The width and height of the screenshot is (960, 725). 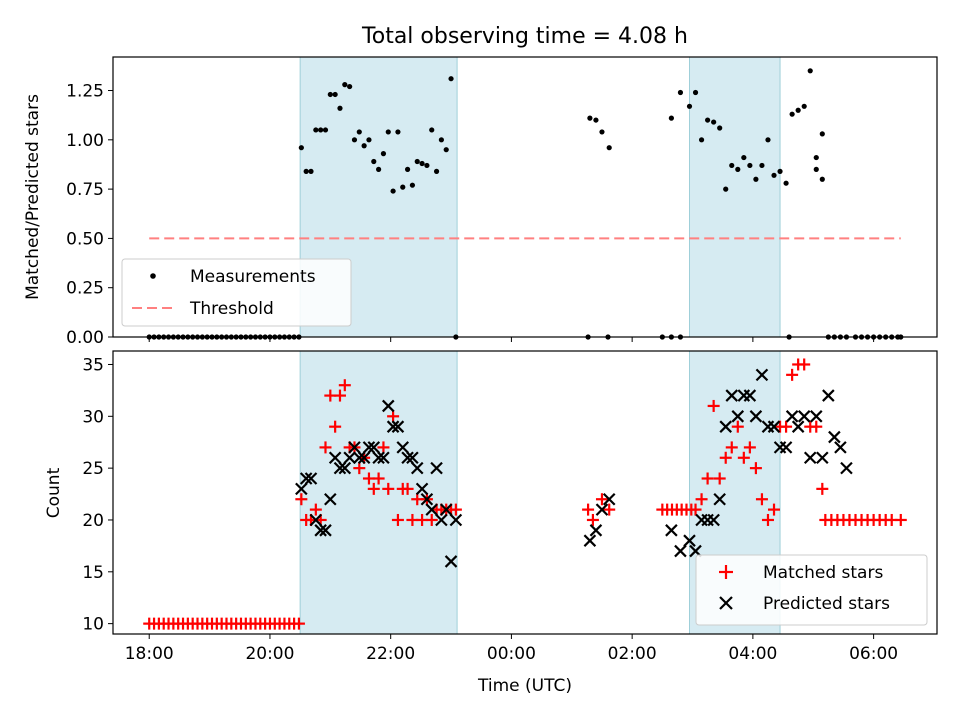 What do you see at coordinates (511, 654) in the screenshot?
I see `x-tick-label: 00:00` at bounding box center [511, 654].